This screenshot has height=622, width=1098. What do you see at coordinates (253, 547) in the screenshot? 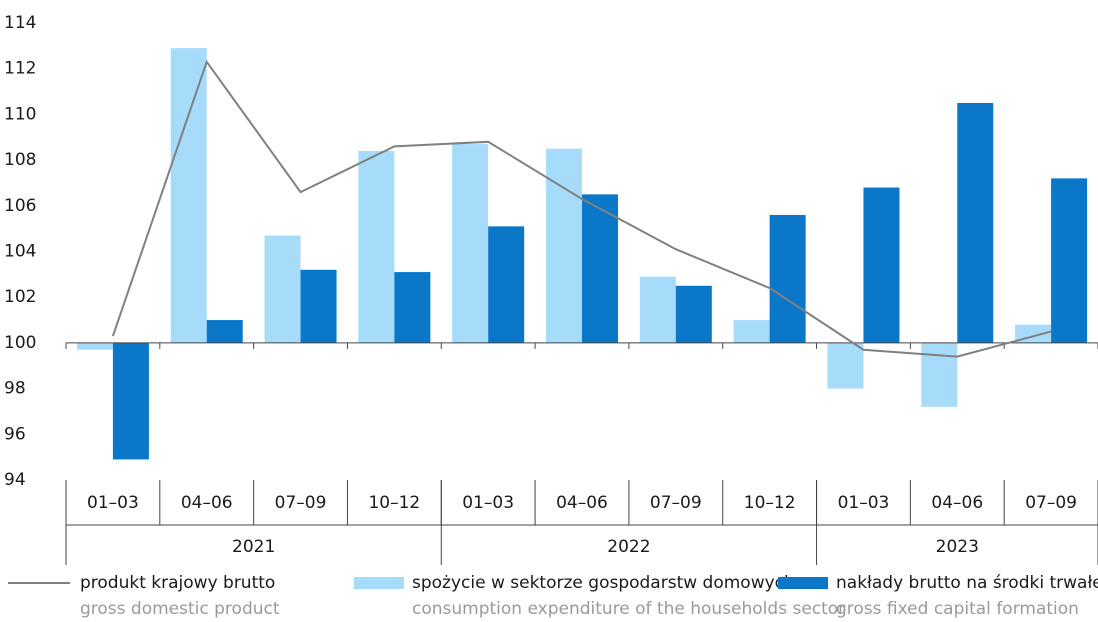
I see `group-label: 2021` at bounding box center [253, 547].